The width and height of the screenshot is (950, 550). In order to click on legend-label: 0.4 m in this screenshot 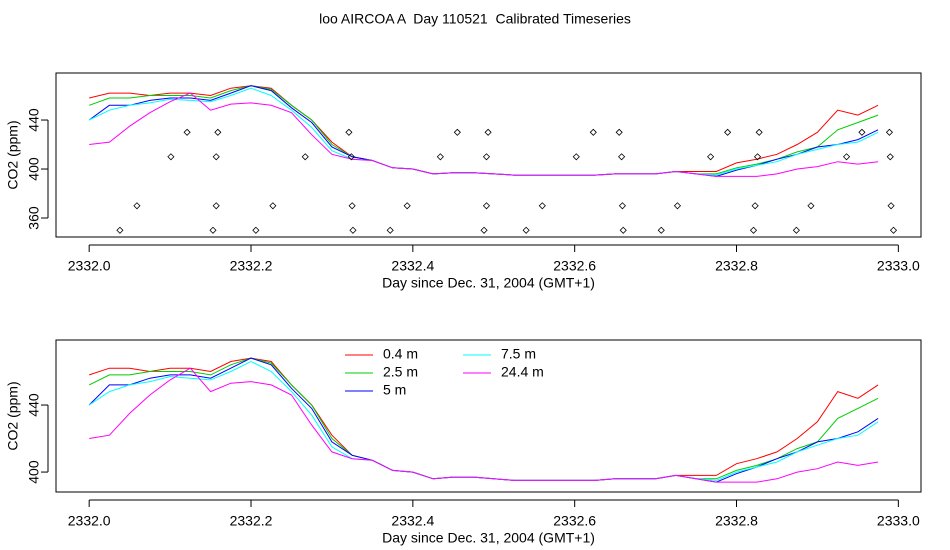, I will do `click(400, 354)`.